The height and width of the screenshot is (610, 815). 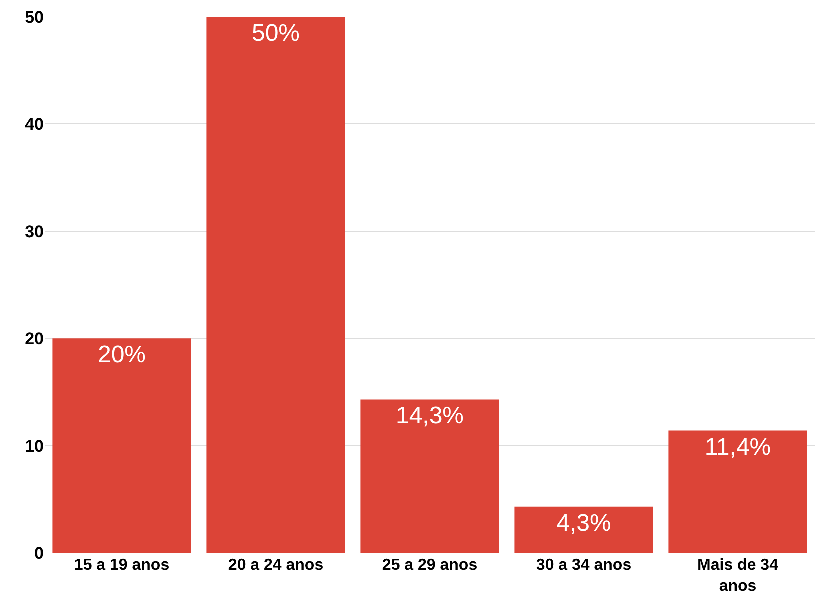 What do you see at coordinates (34, 446) in the screenshot?
I see `y-tick-label: 10` at bounding box center [34, 446].